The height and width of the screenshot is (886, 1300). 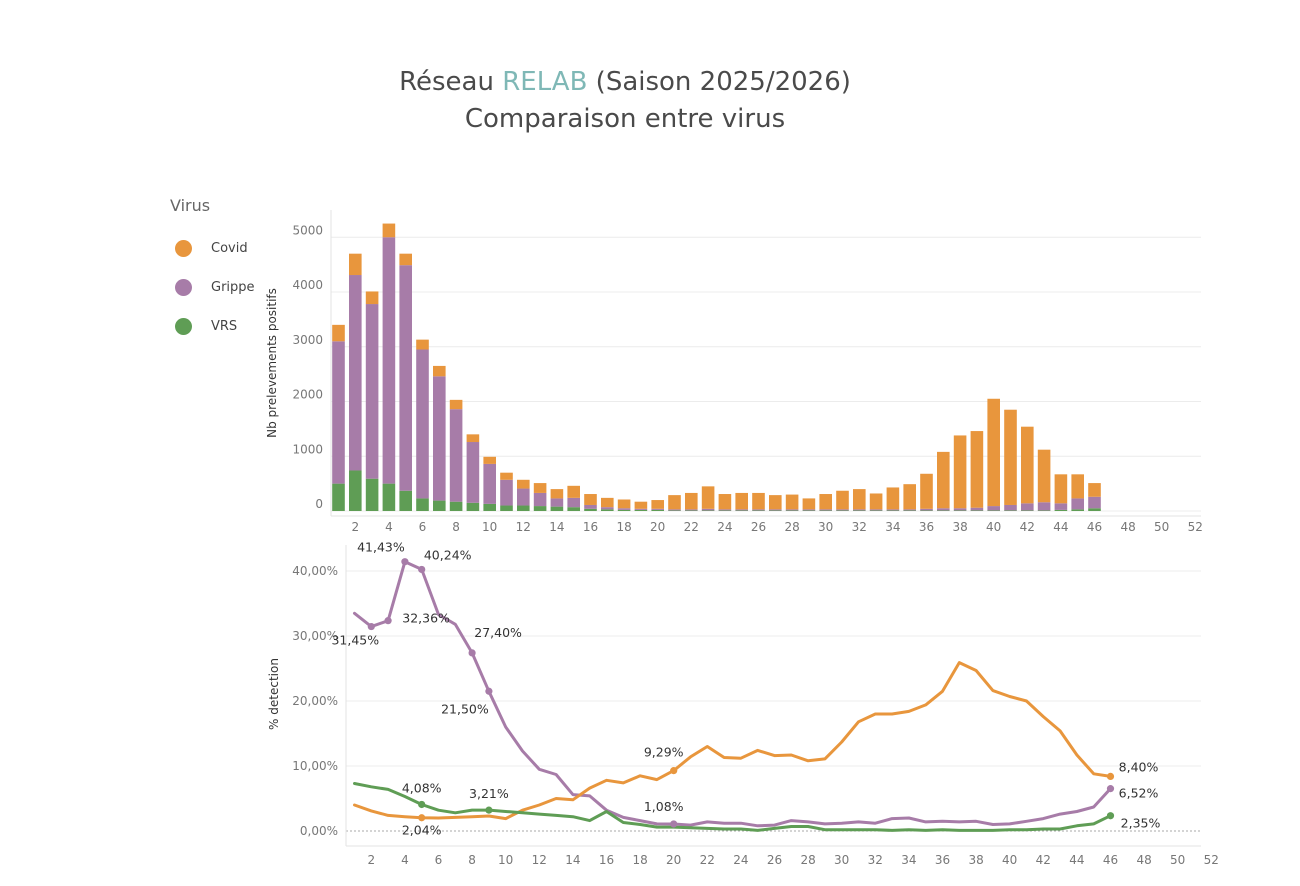 What do you see at coordinates (732, 741) in the screenshot?
I see `line-series-covid` at bounding box center [732, 741].